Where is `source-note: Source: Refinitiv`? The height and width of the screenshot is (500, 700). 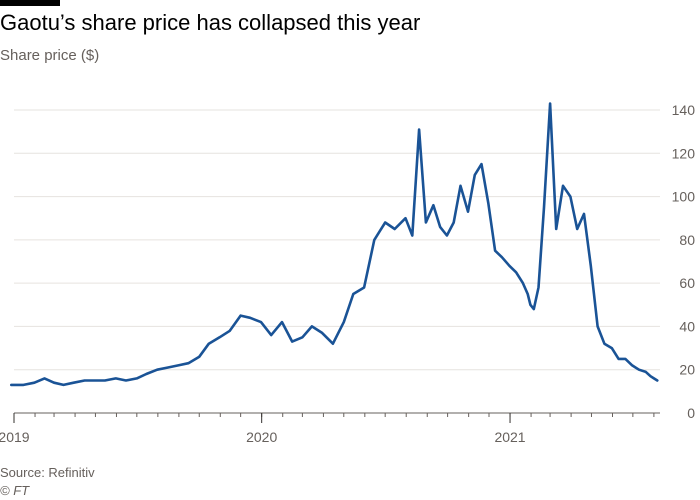
source-note: Source: Refinitiv is located at coordinates (47, 472).